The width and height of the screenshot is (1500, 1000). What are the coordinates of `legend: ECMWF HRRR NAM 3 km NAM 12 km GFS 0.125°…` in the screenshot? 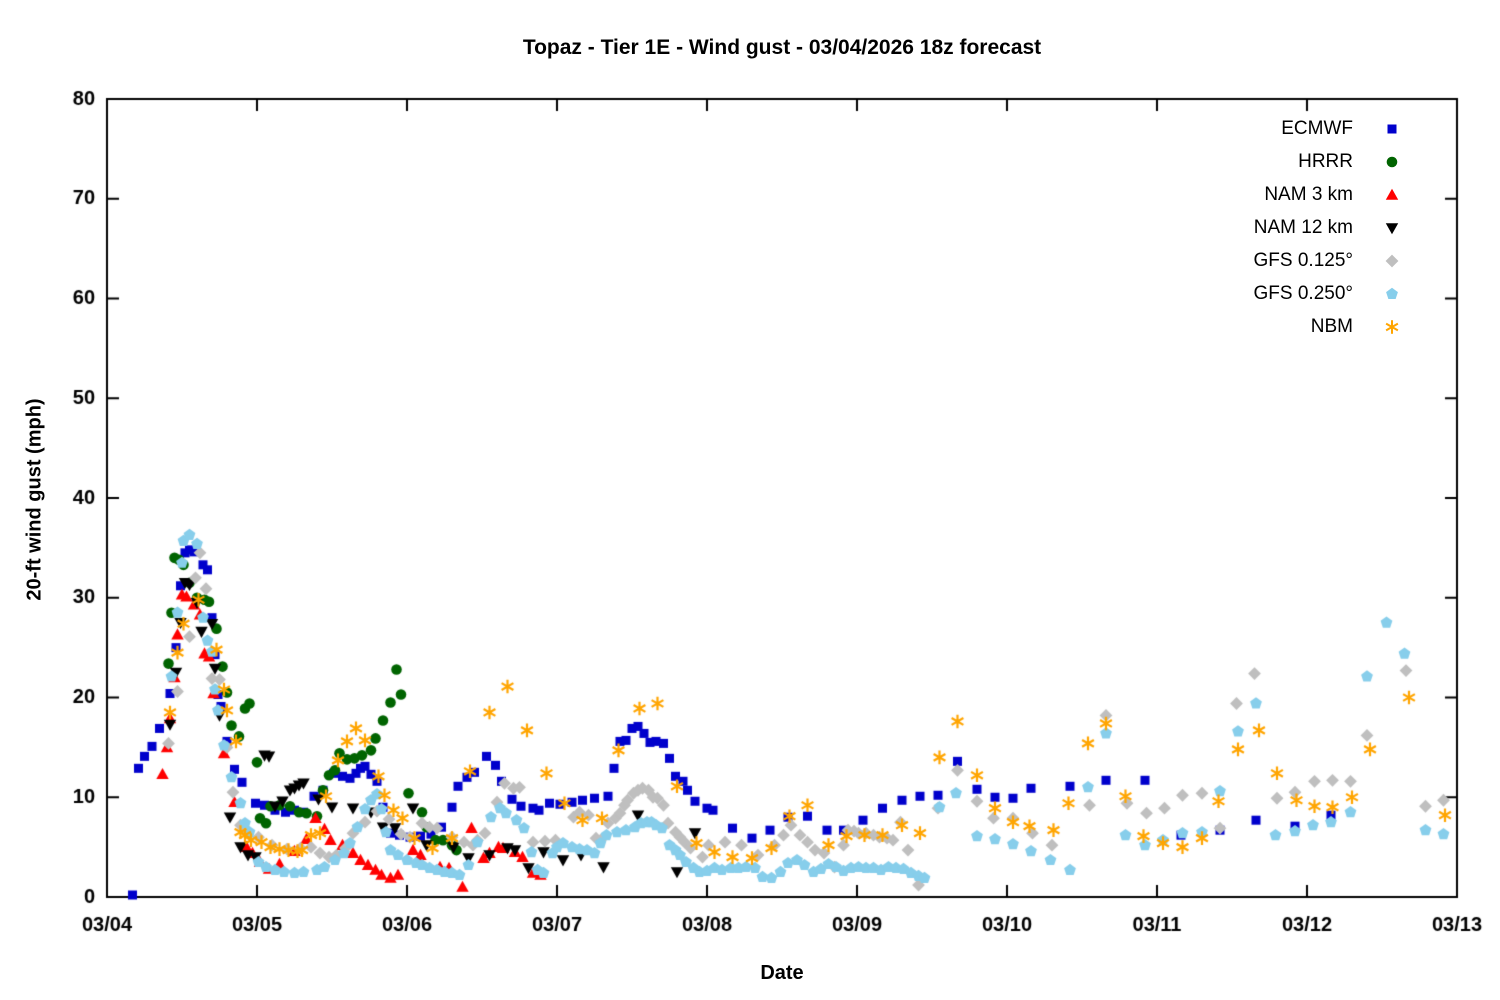 It's located at (1327, 227).